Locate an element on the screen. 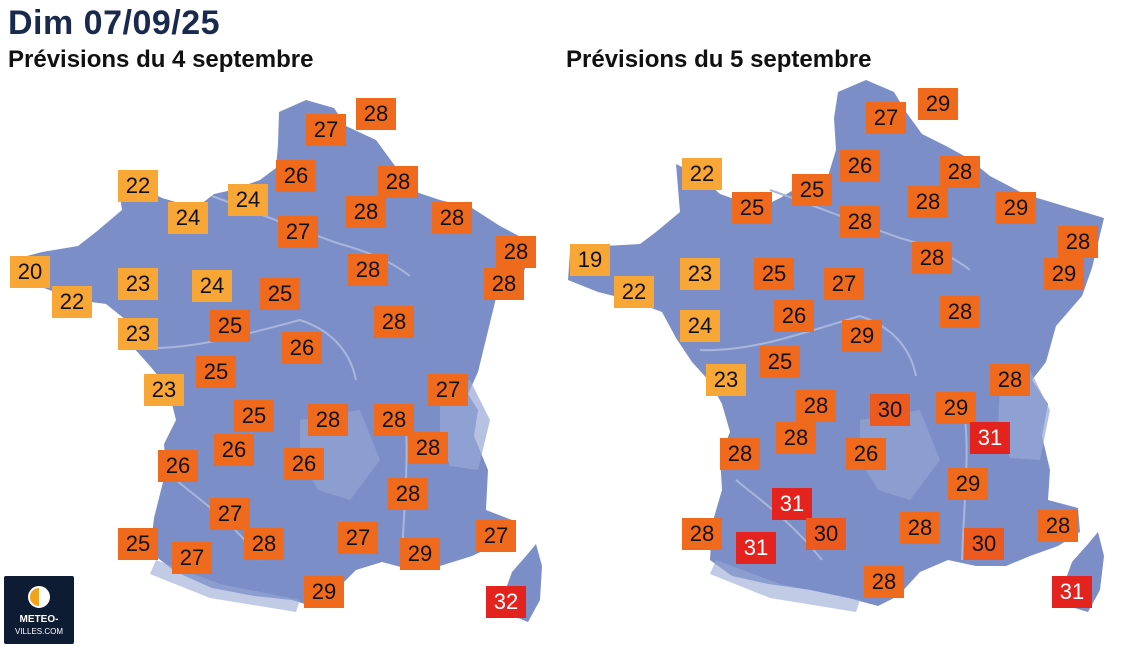  map-title-right: Prévisions du 5 septembre is located at coordinates (719, 59).